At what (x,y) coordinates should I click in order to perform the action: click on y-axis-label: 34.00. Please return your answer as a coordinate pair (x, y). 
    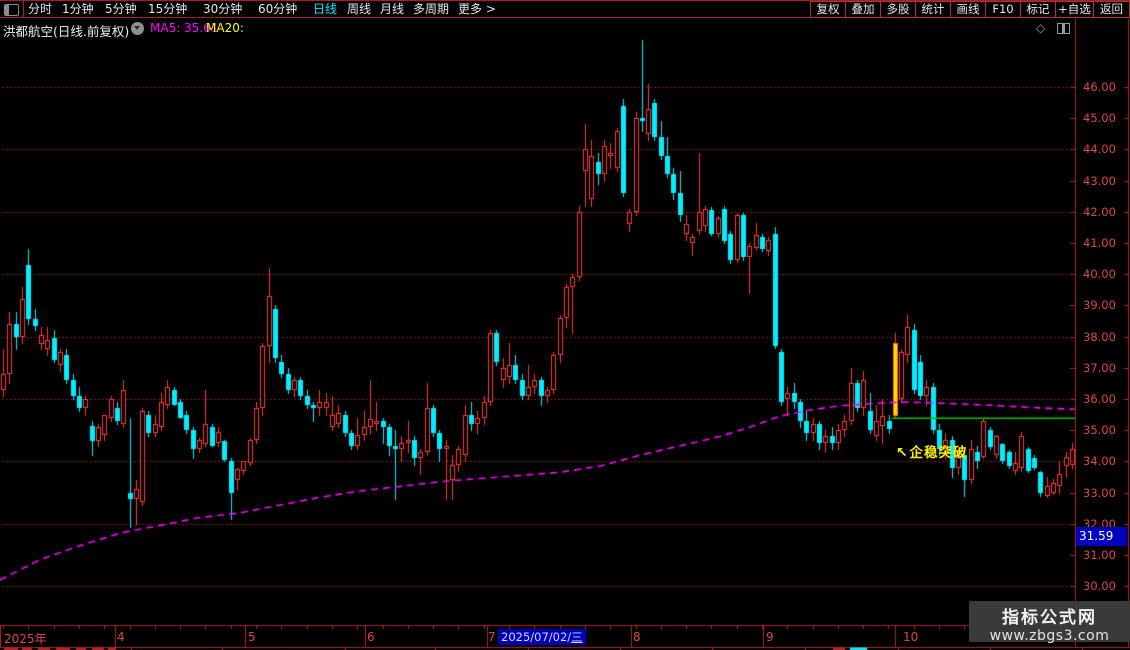
    Looking at the image, I should click on (1099, 461).